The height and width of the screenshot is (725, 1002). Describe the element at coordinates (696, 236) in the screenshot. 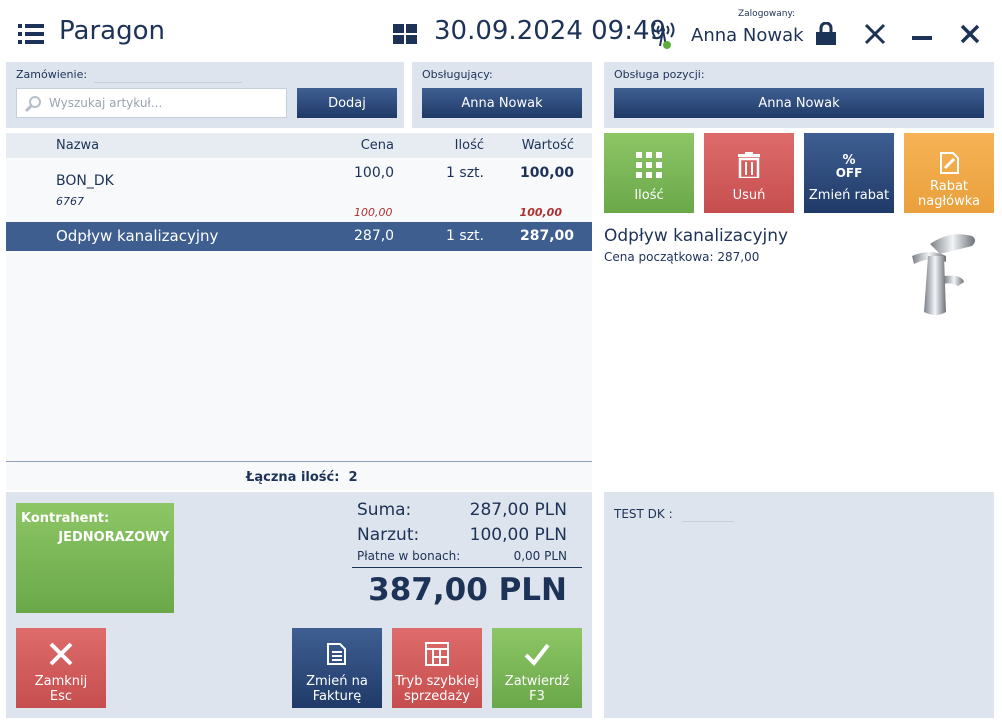

I see `product-name: Odpływ kanalizacyjny` at that location.